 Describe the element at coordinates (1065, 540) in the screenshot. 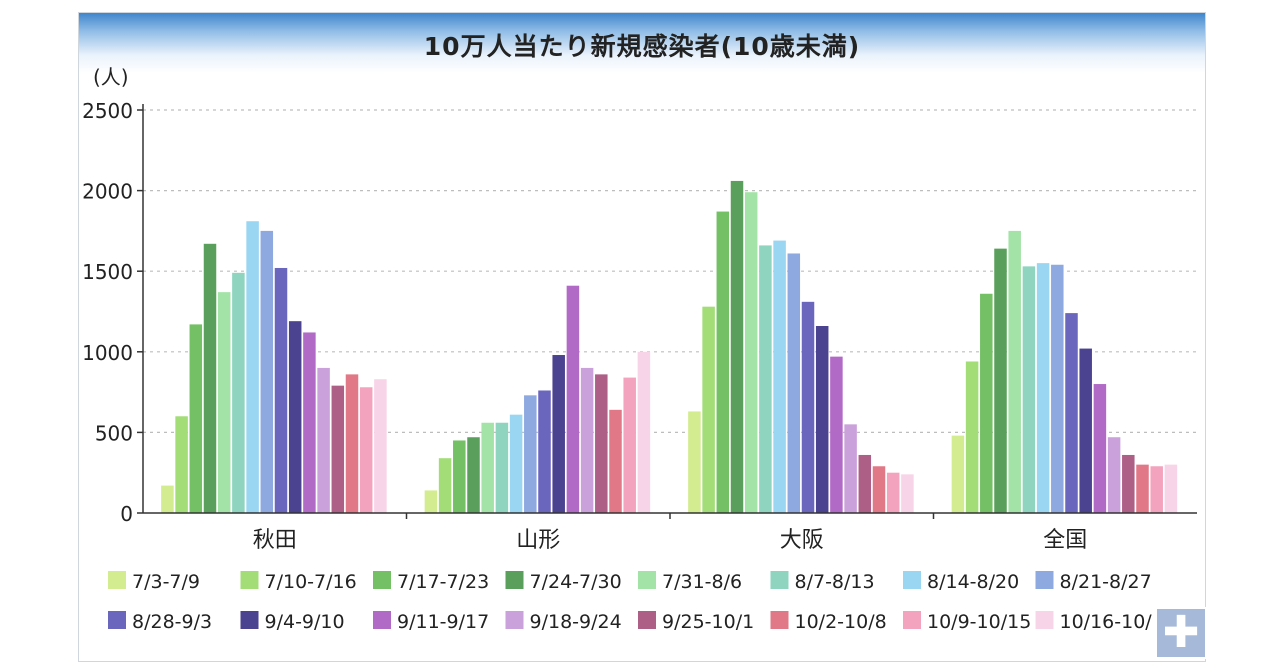

I see `x-tick-label: 全国` at that location.